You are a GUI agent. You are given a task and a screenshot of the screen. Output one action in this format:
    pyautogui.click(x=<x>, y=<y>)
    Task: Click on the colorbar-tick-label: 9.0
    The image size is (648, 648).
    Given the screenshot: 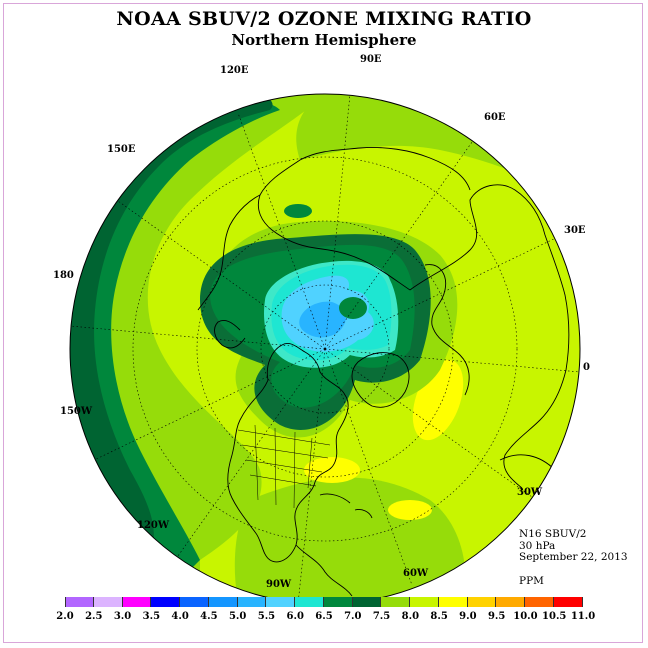 What is the action you would take?
    pyautogui.click(x=468, y=616)
    